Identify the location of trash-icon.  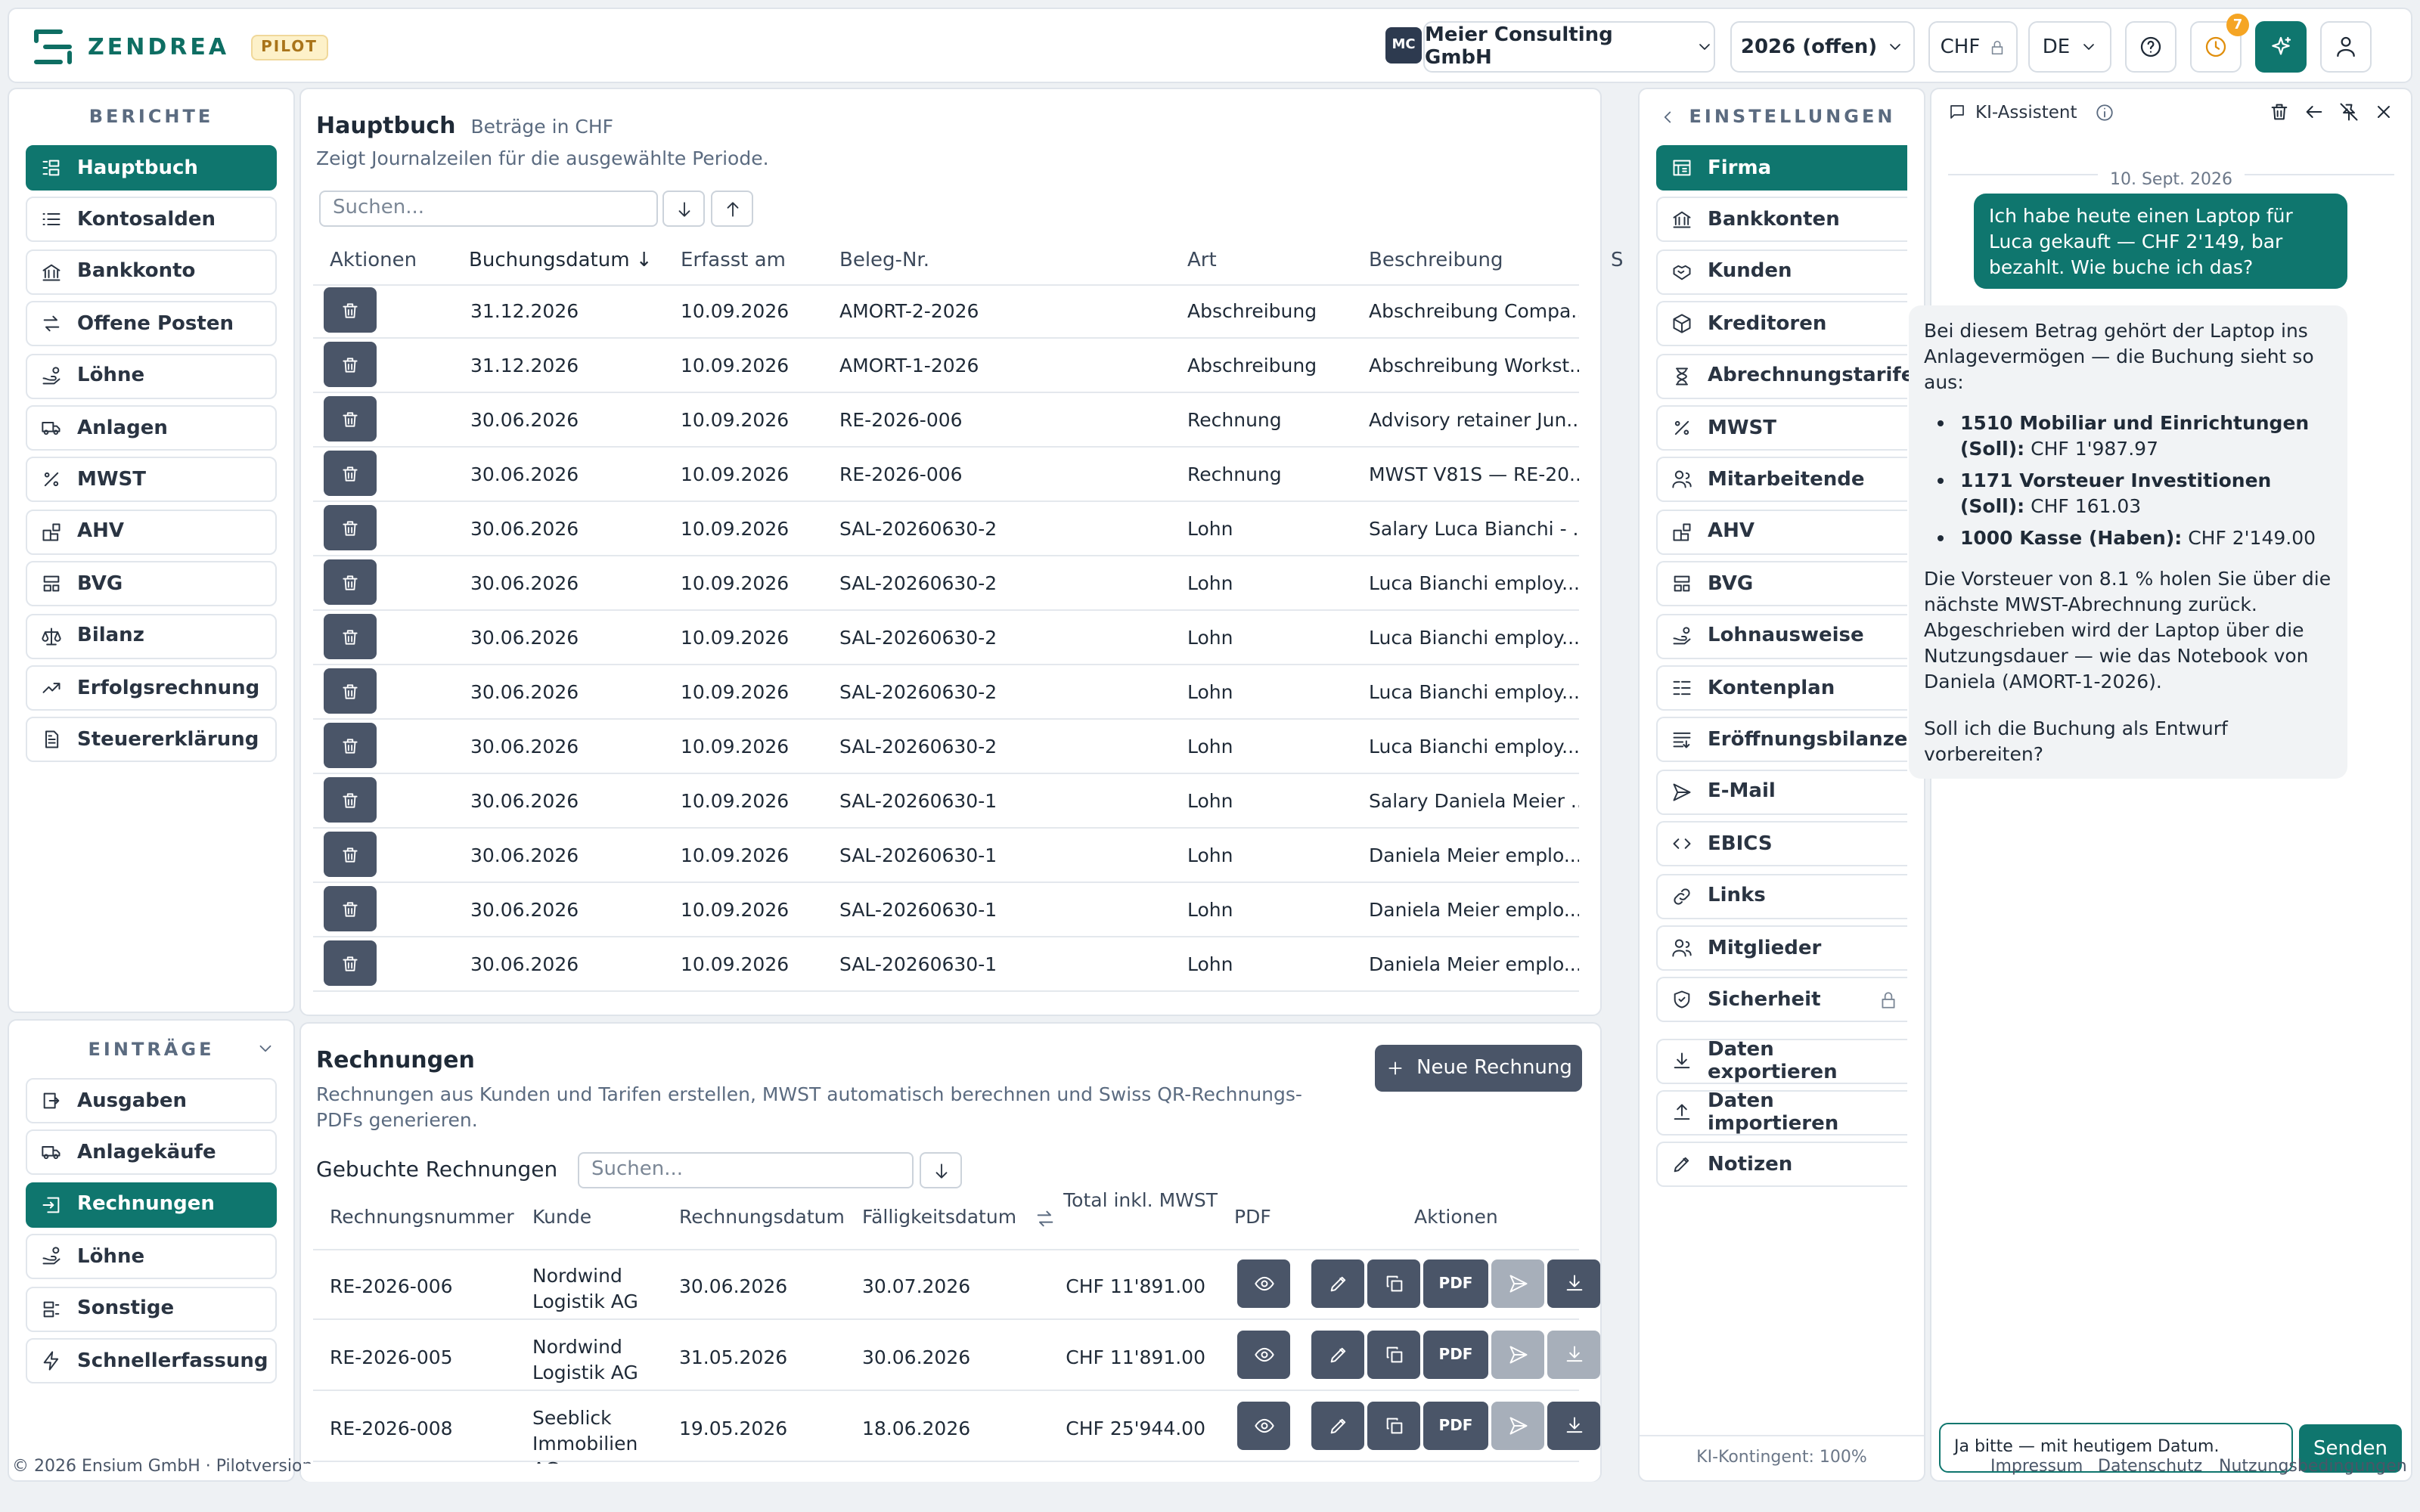
(2279, 111).